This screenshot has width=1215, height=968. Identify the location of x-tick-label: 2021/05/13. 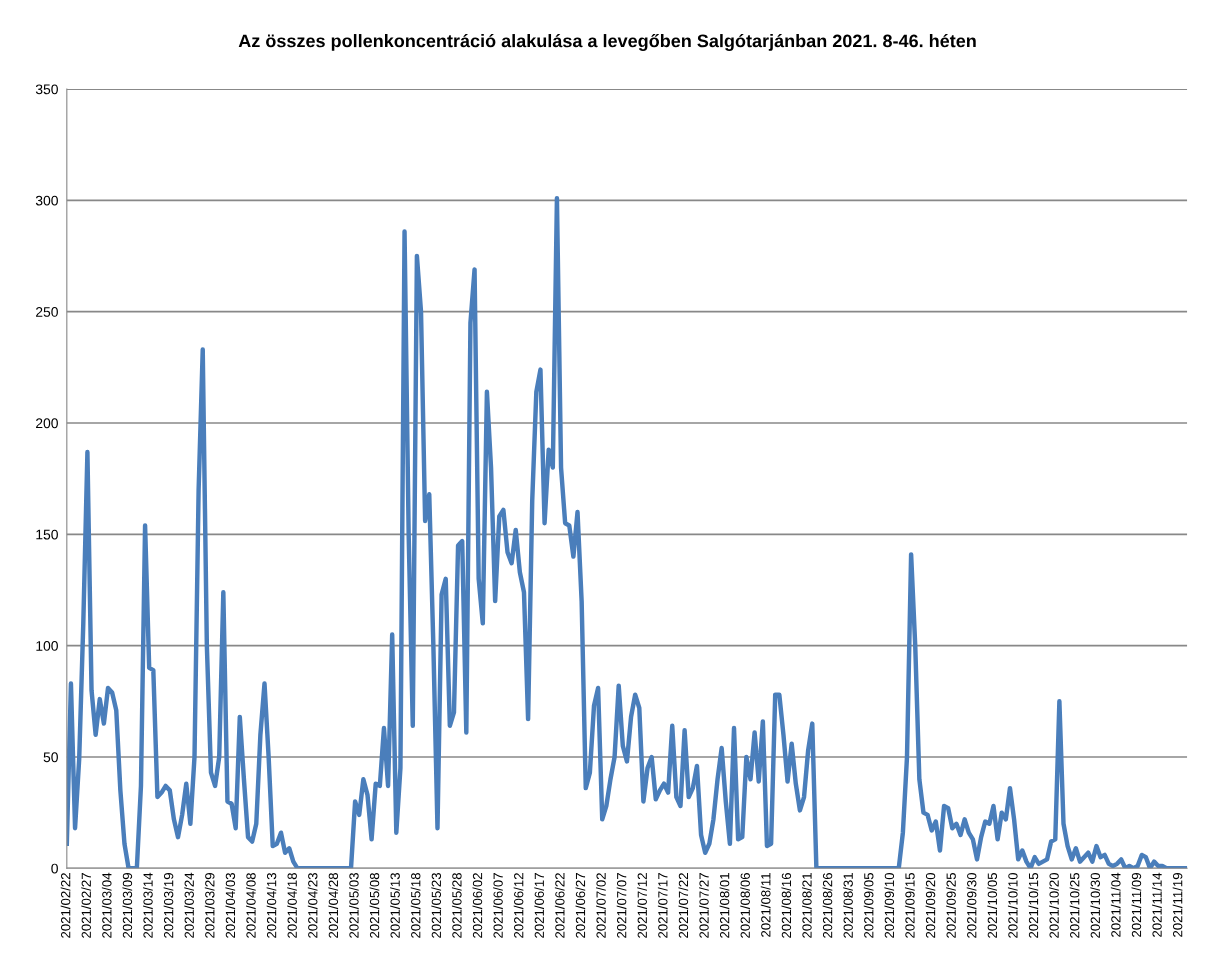
(395, 905).